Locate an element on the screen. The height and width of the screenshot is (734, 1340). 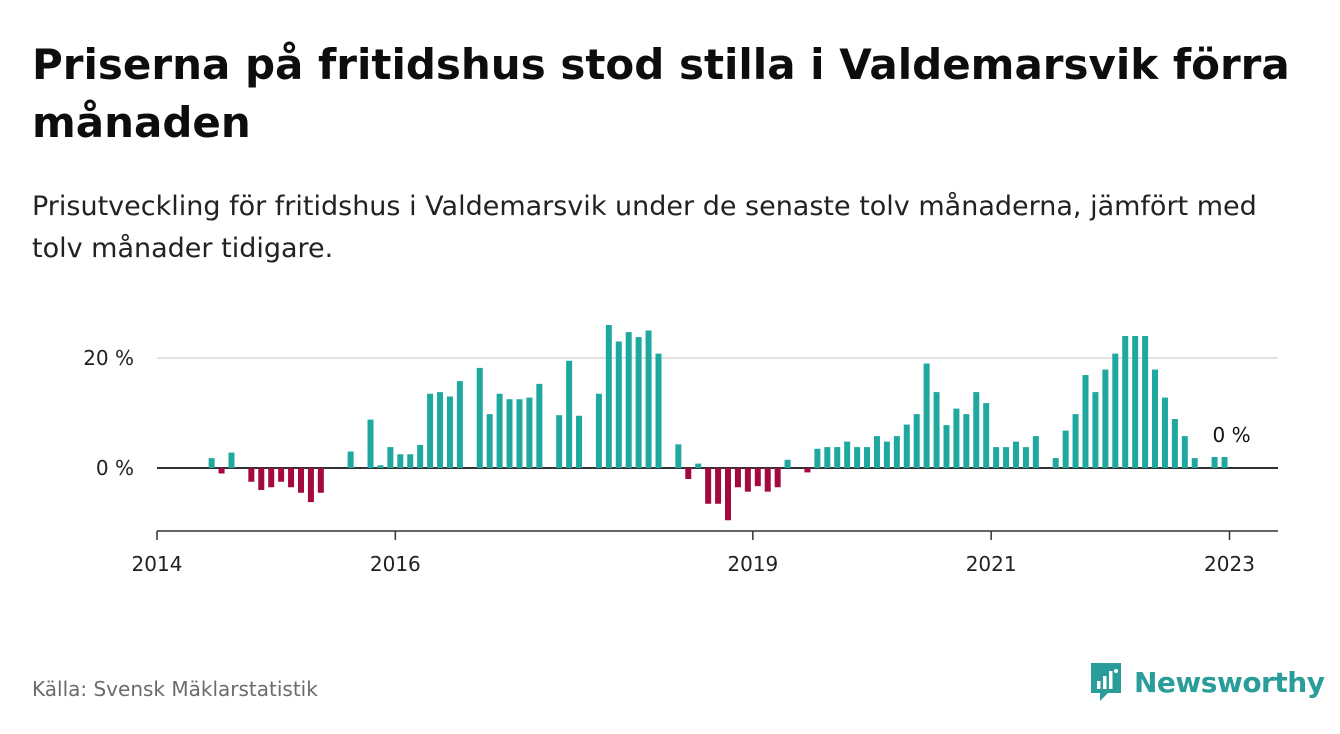
x-tick-label: 2021 is located at coordinates (991, 564).